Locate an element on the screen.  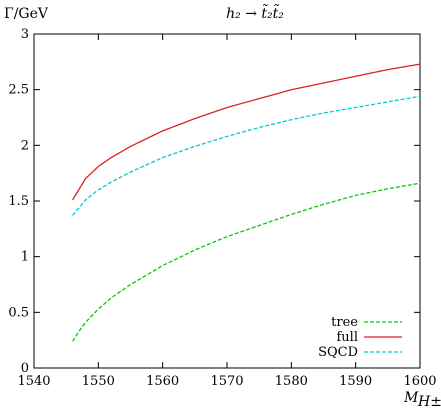
legend-label-tree: tree is located at coordinates (344, 322).